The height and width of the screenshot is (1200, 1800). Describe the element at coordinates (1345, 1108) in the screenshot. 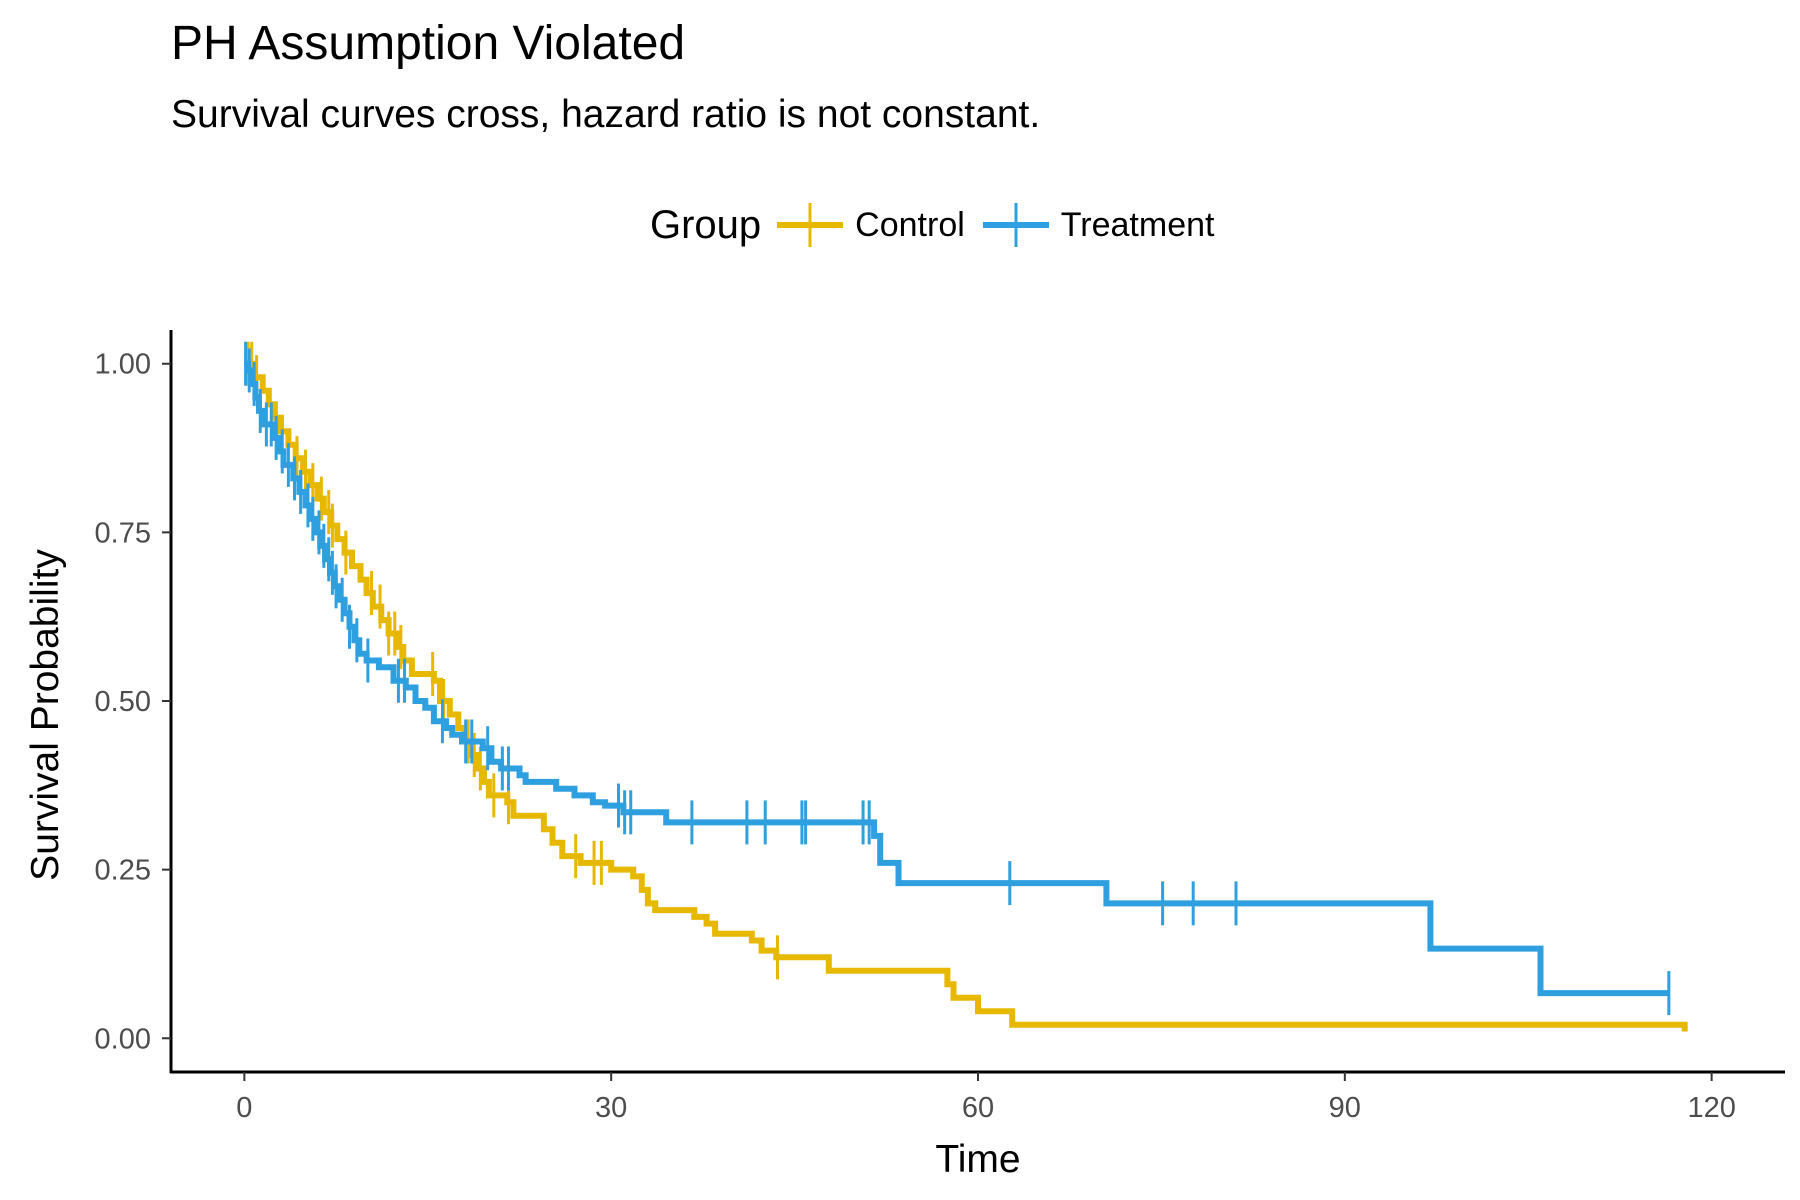

I see `x-tick-label: 90` at that location.